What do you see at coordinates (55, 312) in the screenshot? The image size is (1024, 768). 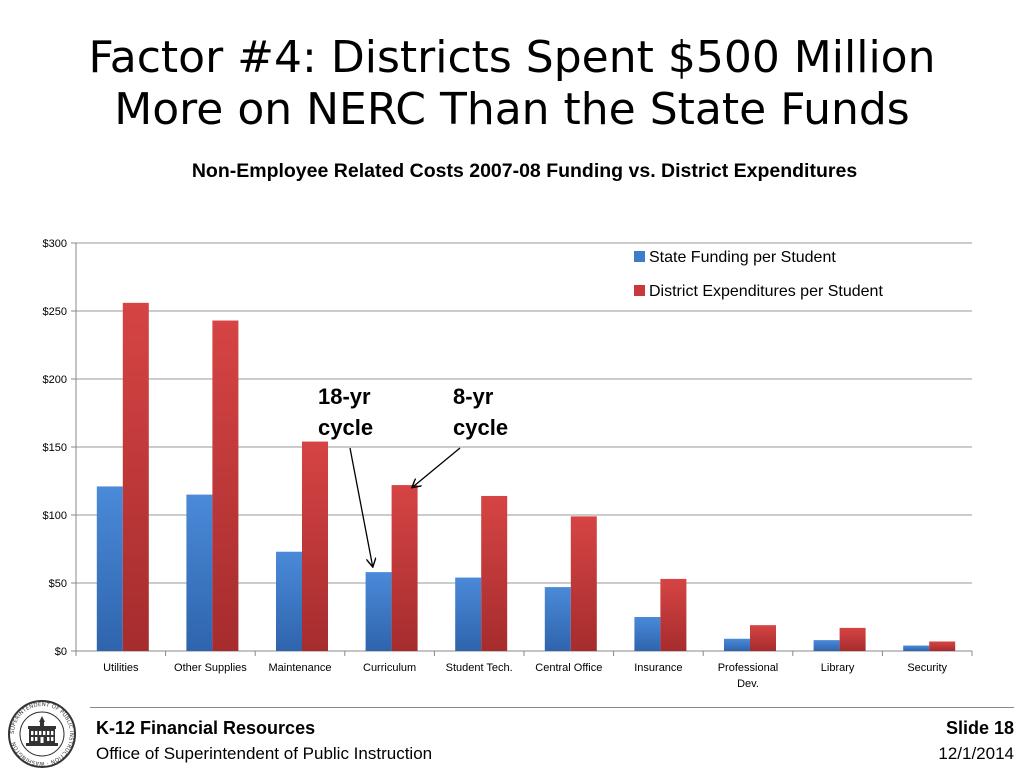 I see `y-tick-label: $250` at bounding box center [55, 312].